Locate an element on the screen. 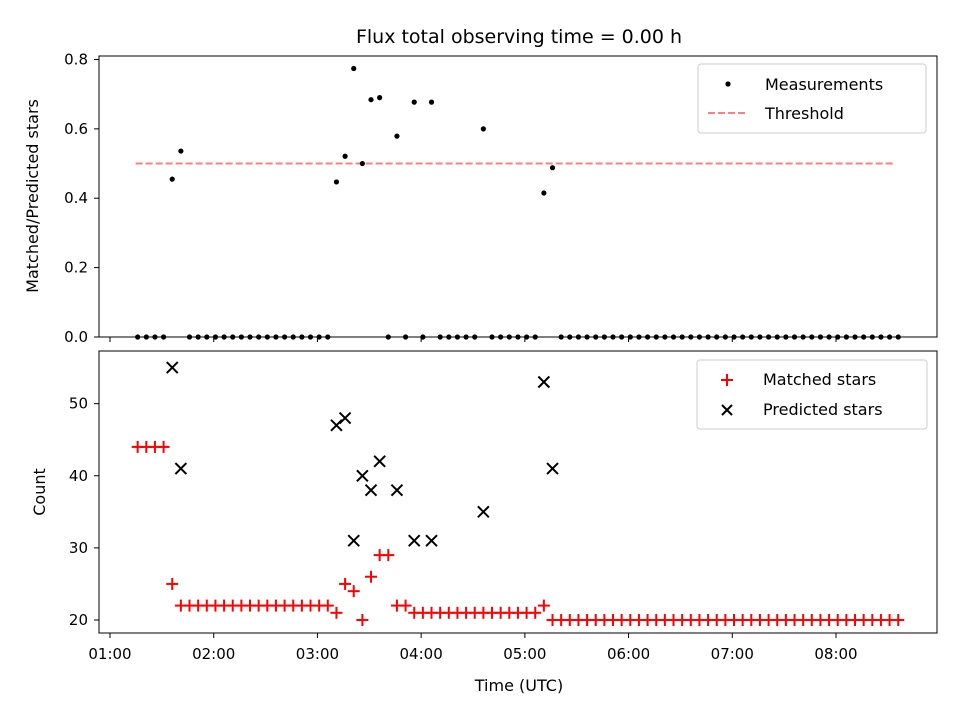 This screenshot has height=720, width=960. bottom-x-tick-label: 04:00 is located at coordinates (421, 654).